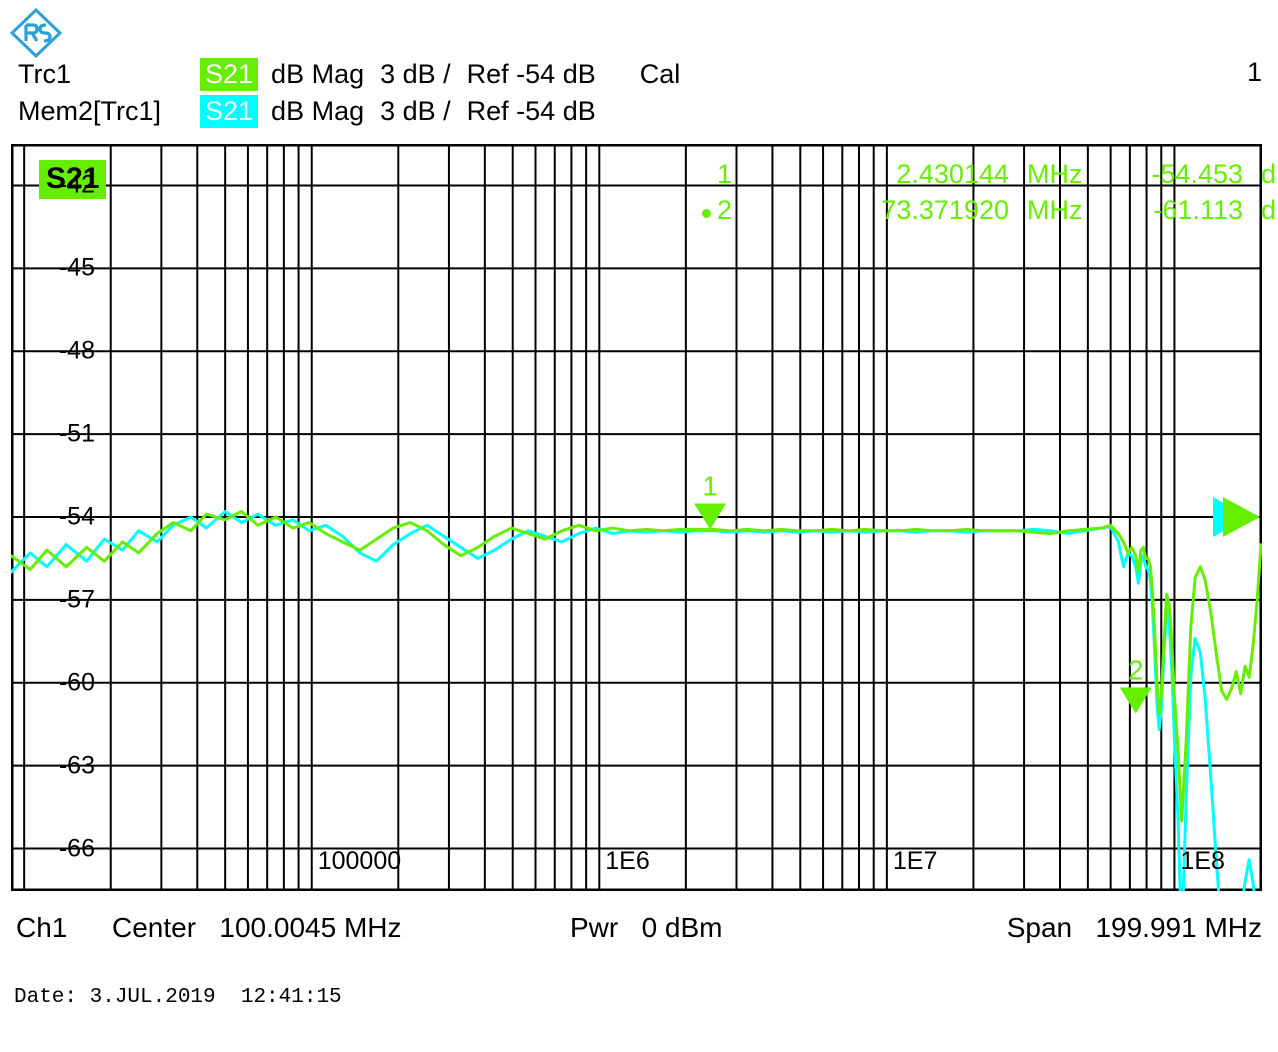 The width and height of the screenshot is (1278, 1052). Describe the element at coordinates (42, 927) in the screenshot. I see `status-channel: Ch1` at that location.